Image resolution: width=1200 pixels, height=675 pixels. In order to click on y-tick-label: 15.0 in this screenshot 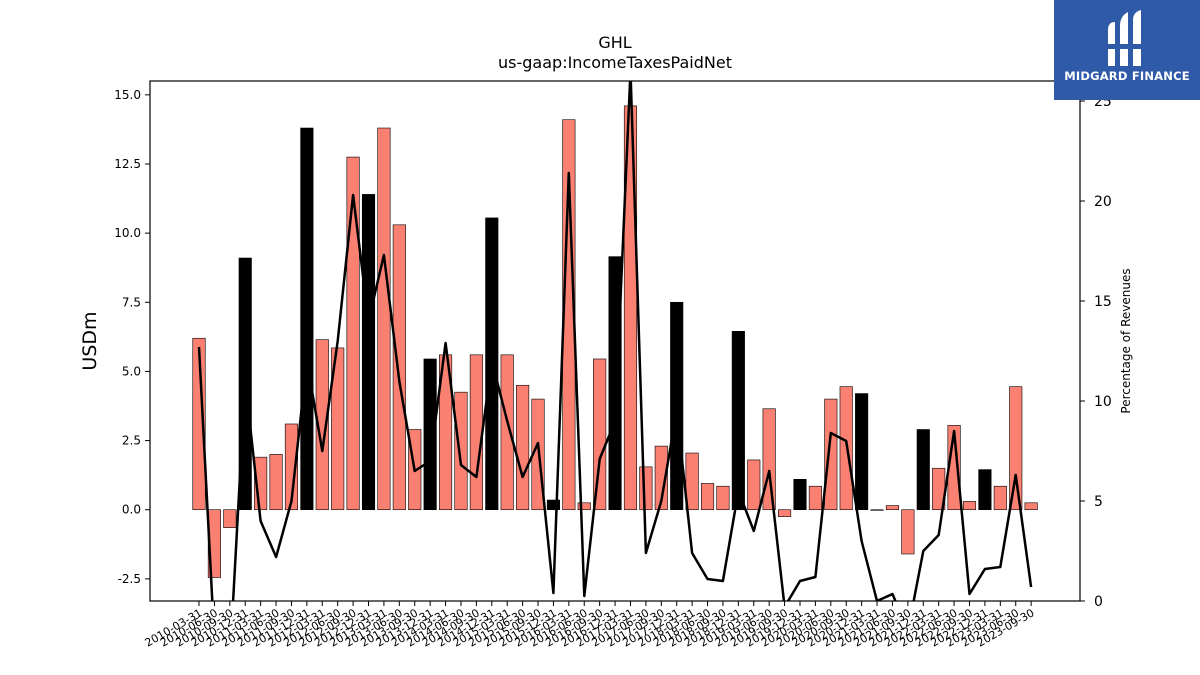, I will do `click(127, 95)`.